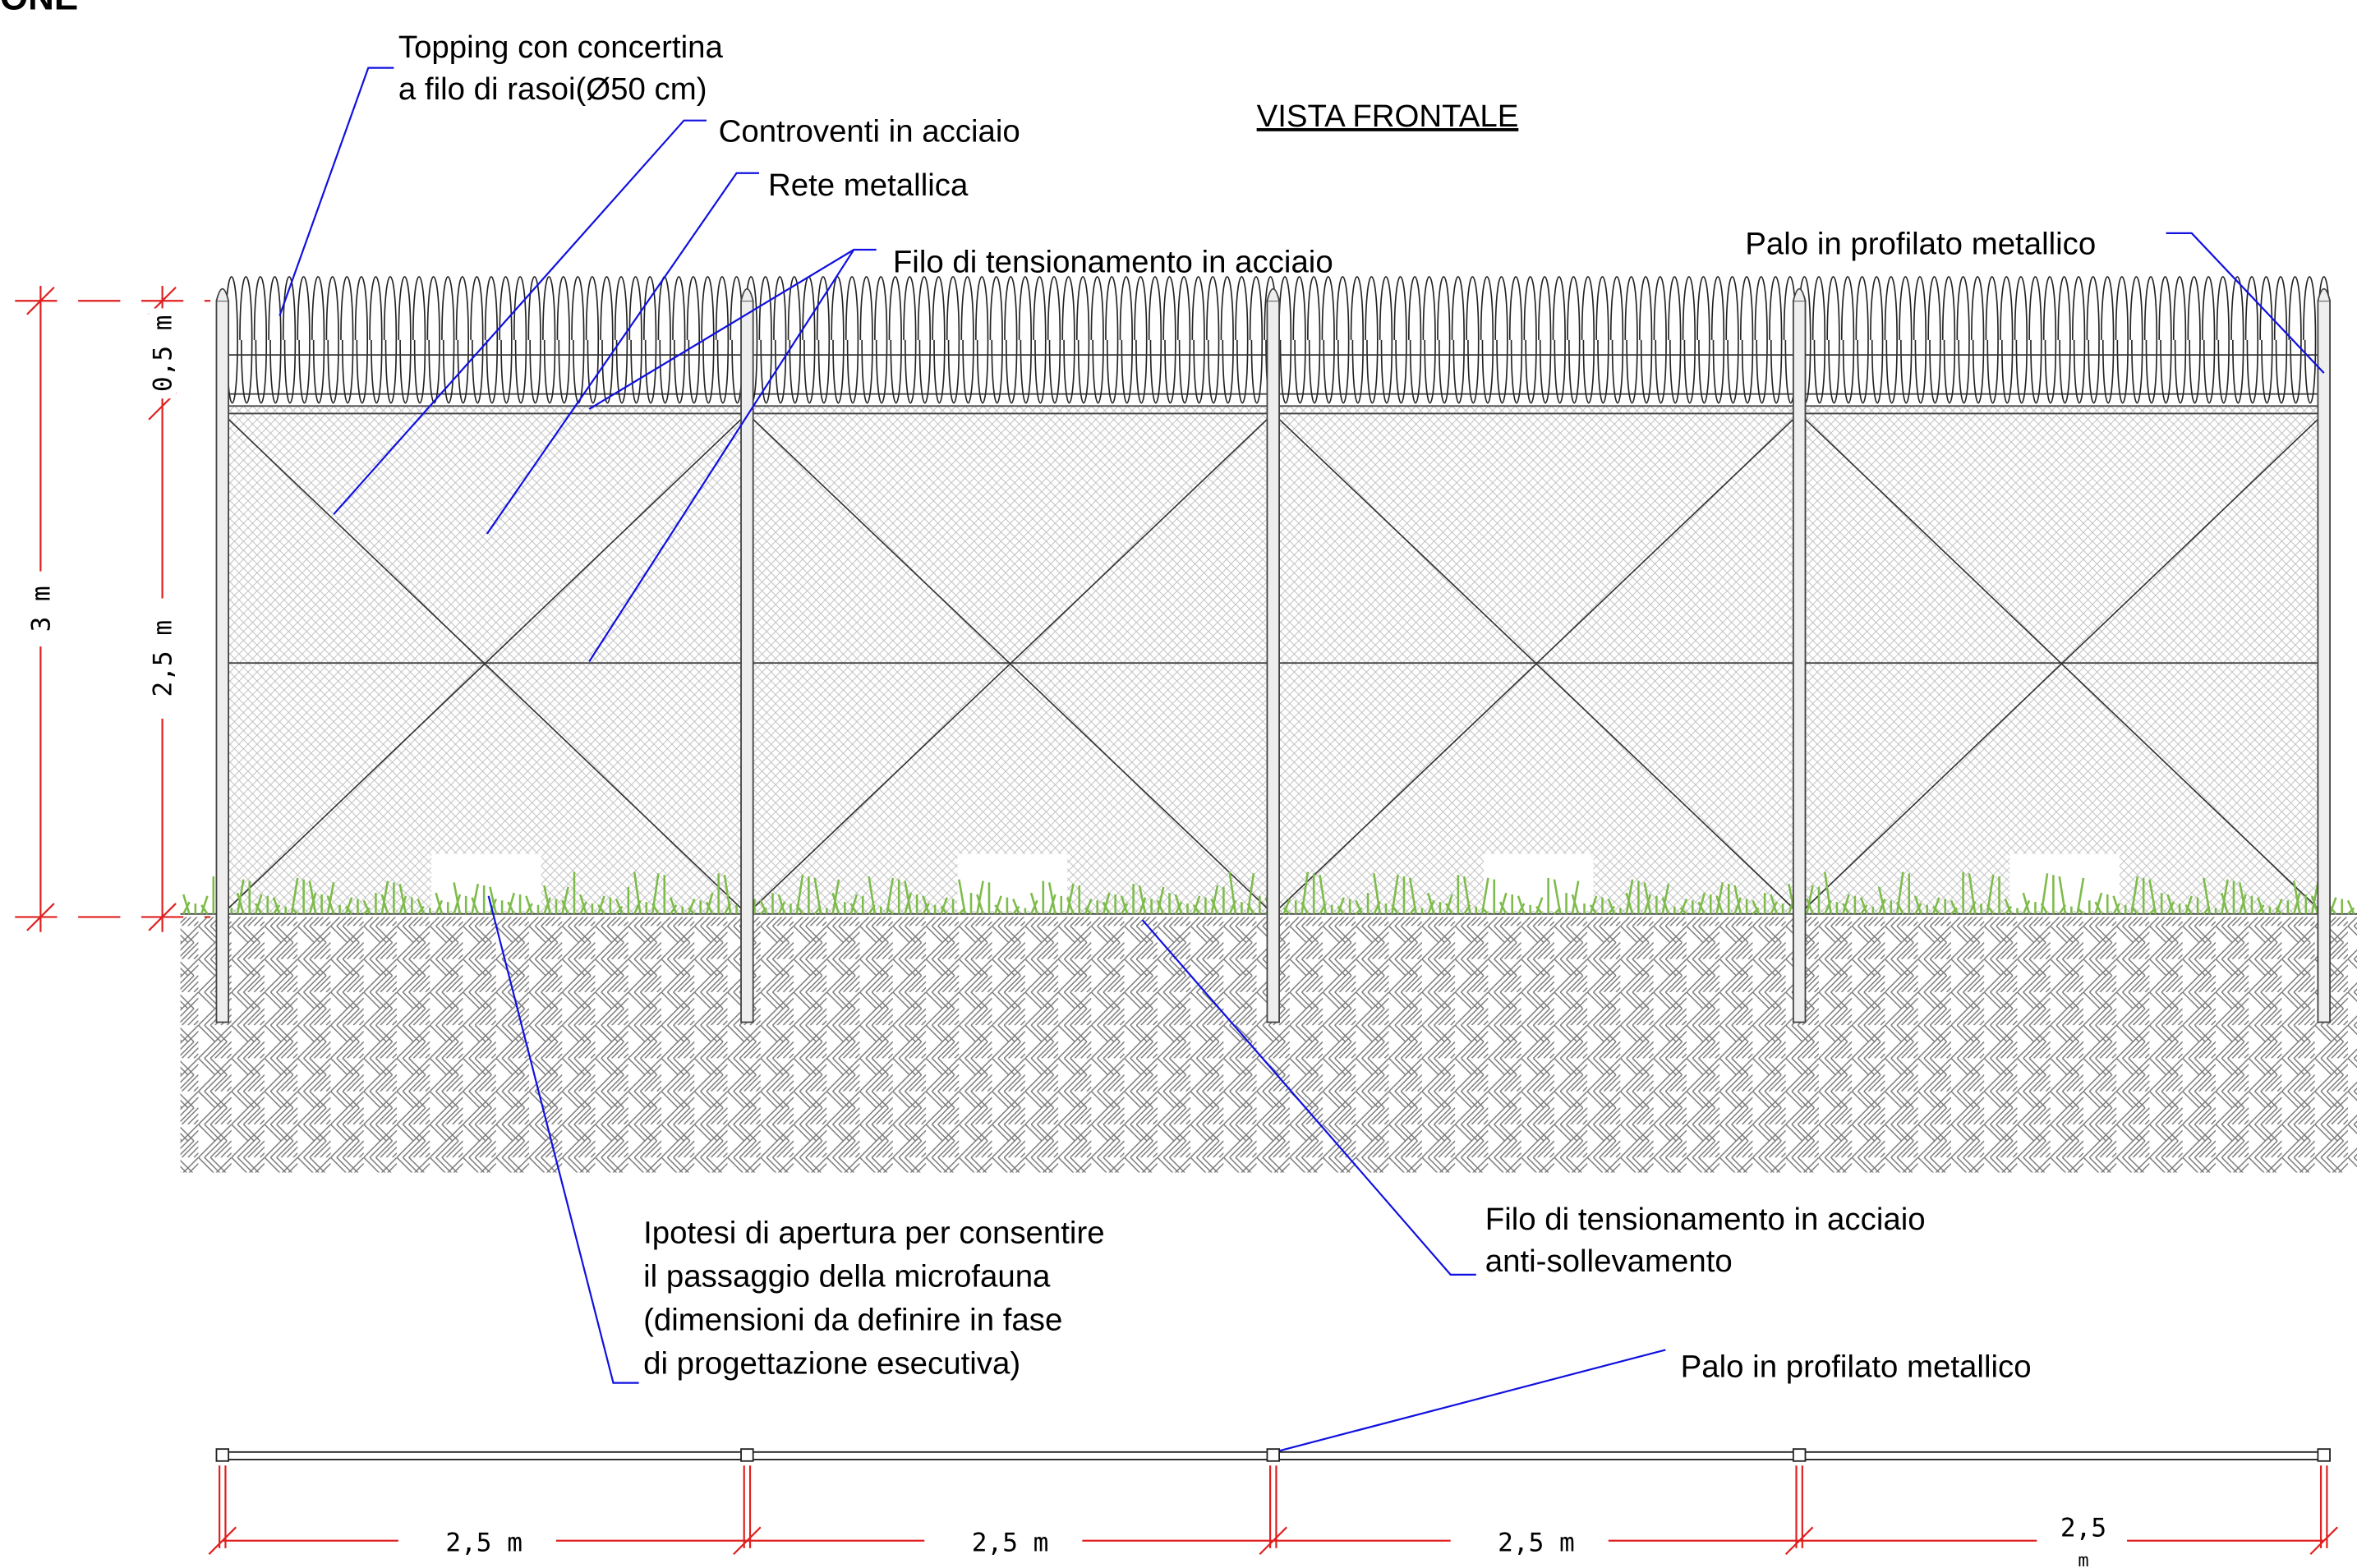 The image size is (2357, 1568). What do you see at coordinates (1388, 116) in the screenshot?
I see `view-title: VISTA FRONTALE` at bounding box center [1388, 116].